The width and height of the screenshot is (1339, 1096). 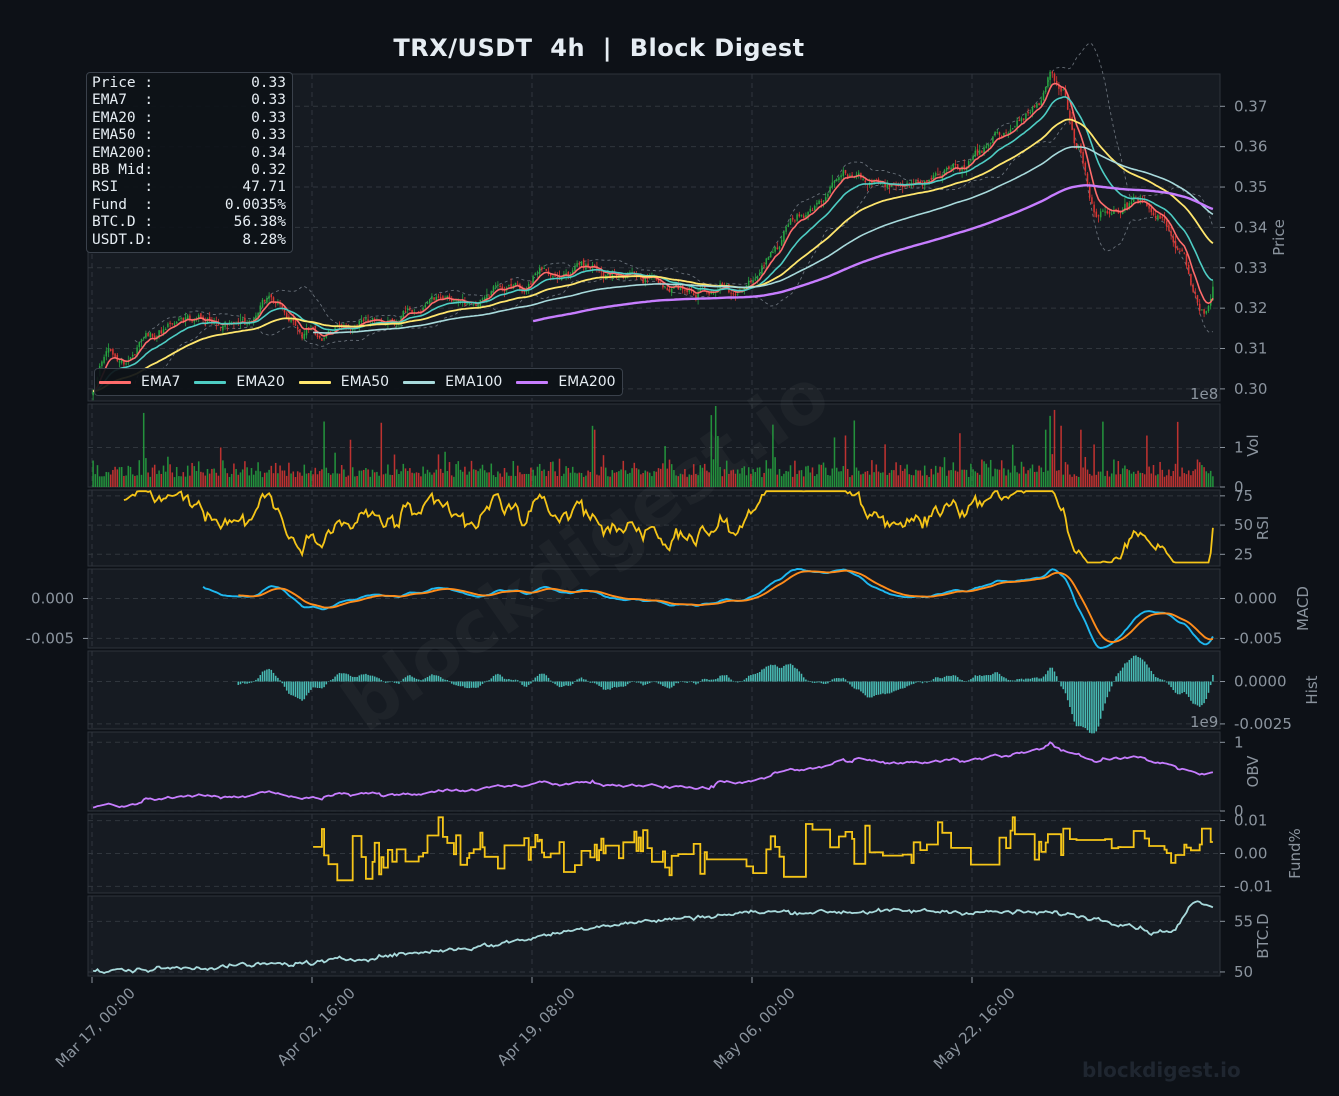 What do you see at coordinates (653, 937) in the screenshot?
I see `btc-dominance-line` at bounding box center [653, 937].